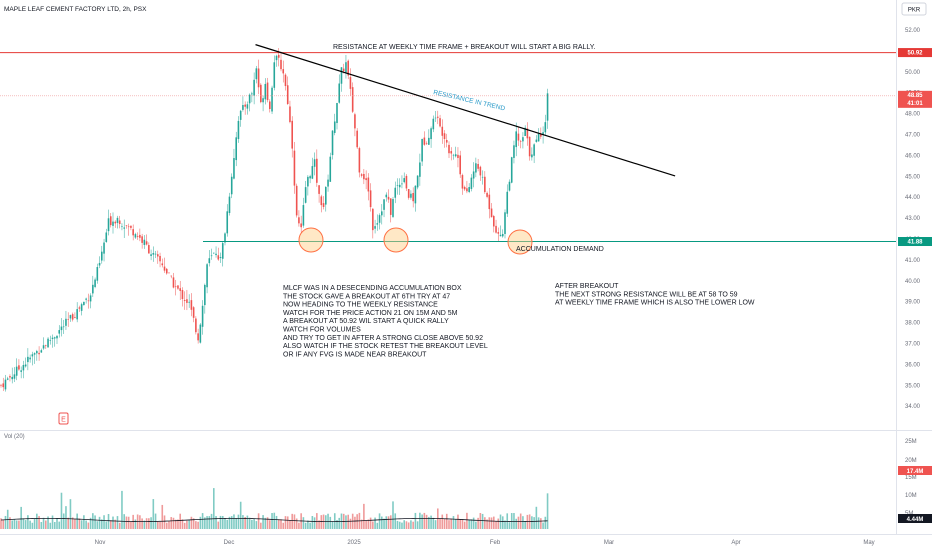 Image resolution: width=932 pixels, height=550 pixels. I want to click on earnings-marker, so click(63, 418).